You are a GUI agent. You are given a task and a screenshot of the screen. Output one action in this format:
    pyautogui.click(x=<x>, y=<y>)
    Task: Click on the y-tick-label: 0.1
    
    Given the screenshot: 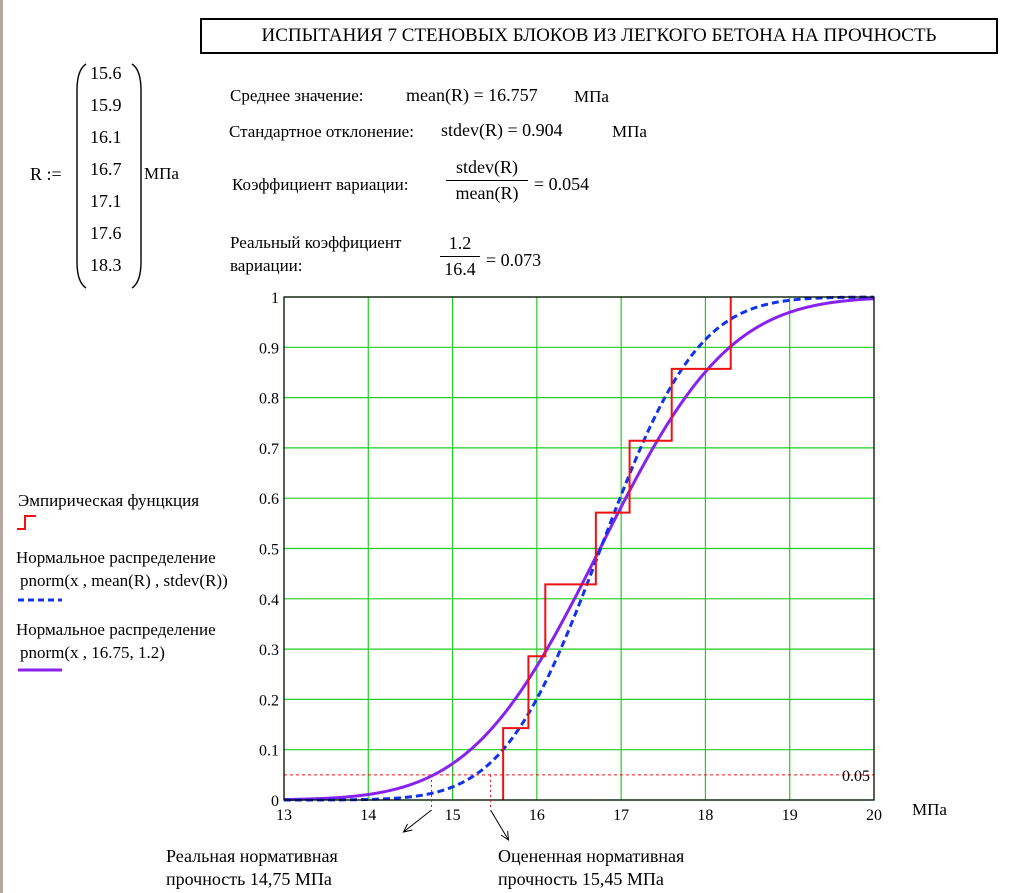 What is the action you would take?
    pyautogui.click(x=269, y=751)
    